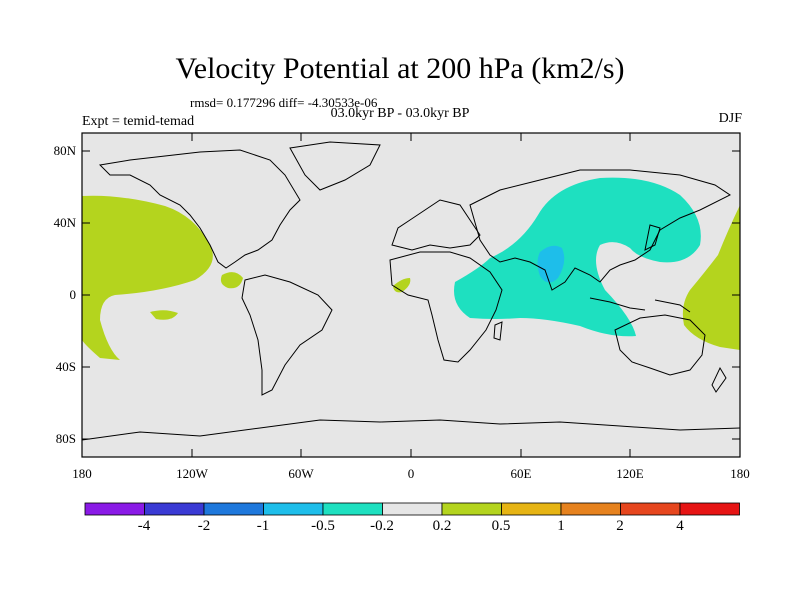 The width and height of the screenshot is (800, 600). What do you see at coordinates (323, 526) in the screenshot?
I see `colorbar-label: -0.5` at bounding box center [323, 526].